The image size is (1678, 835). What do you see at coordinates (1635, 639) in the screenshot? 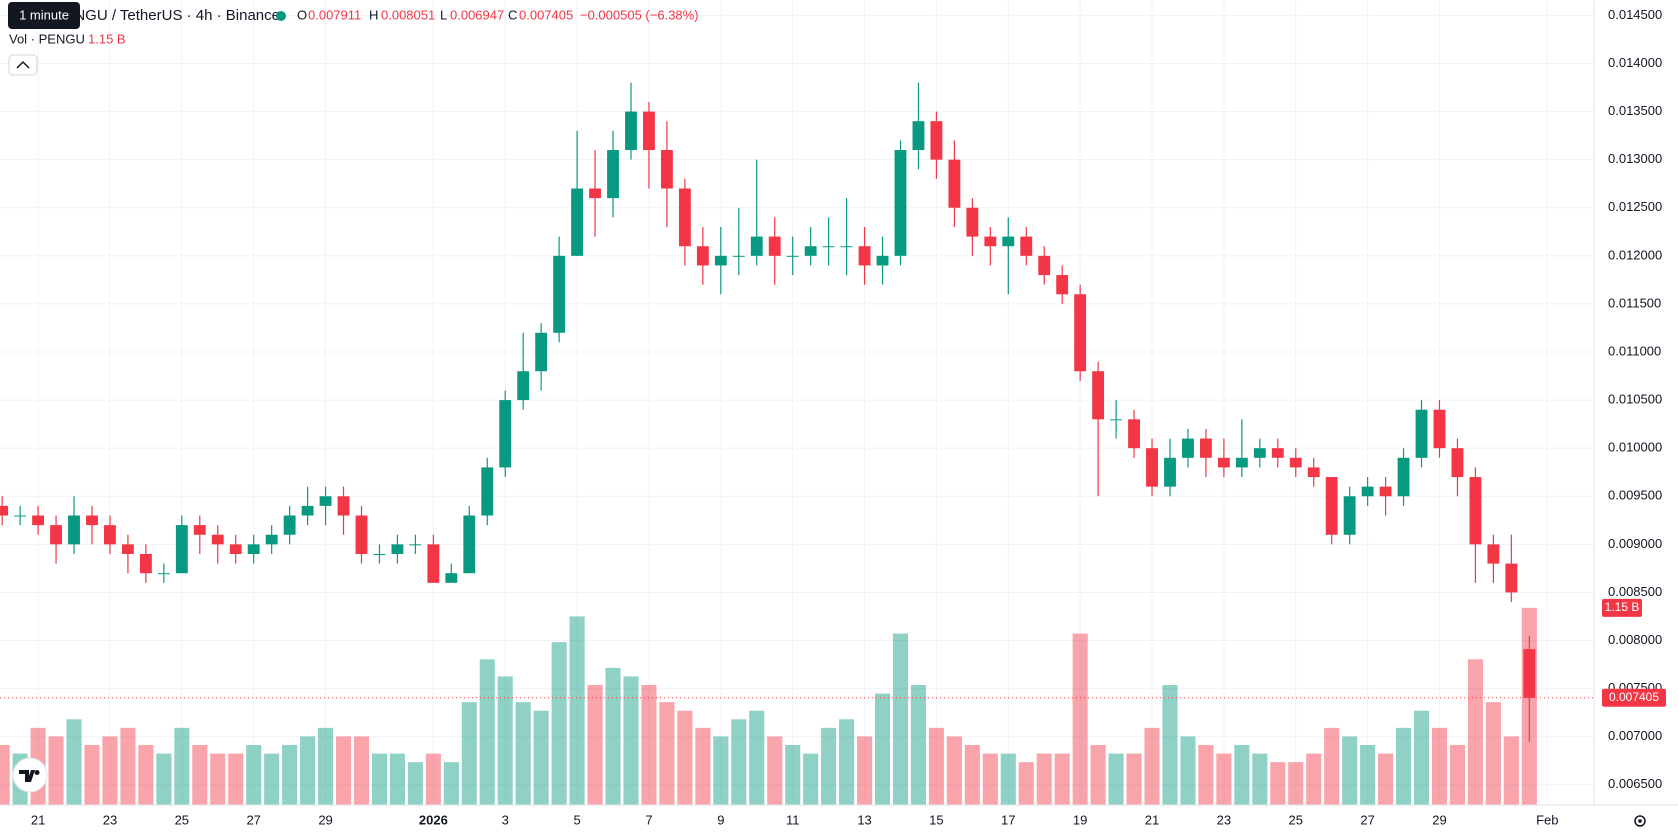
I see `y-tick-label: 0.008000` at bounding box center [1635, 639].